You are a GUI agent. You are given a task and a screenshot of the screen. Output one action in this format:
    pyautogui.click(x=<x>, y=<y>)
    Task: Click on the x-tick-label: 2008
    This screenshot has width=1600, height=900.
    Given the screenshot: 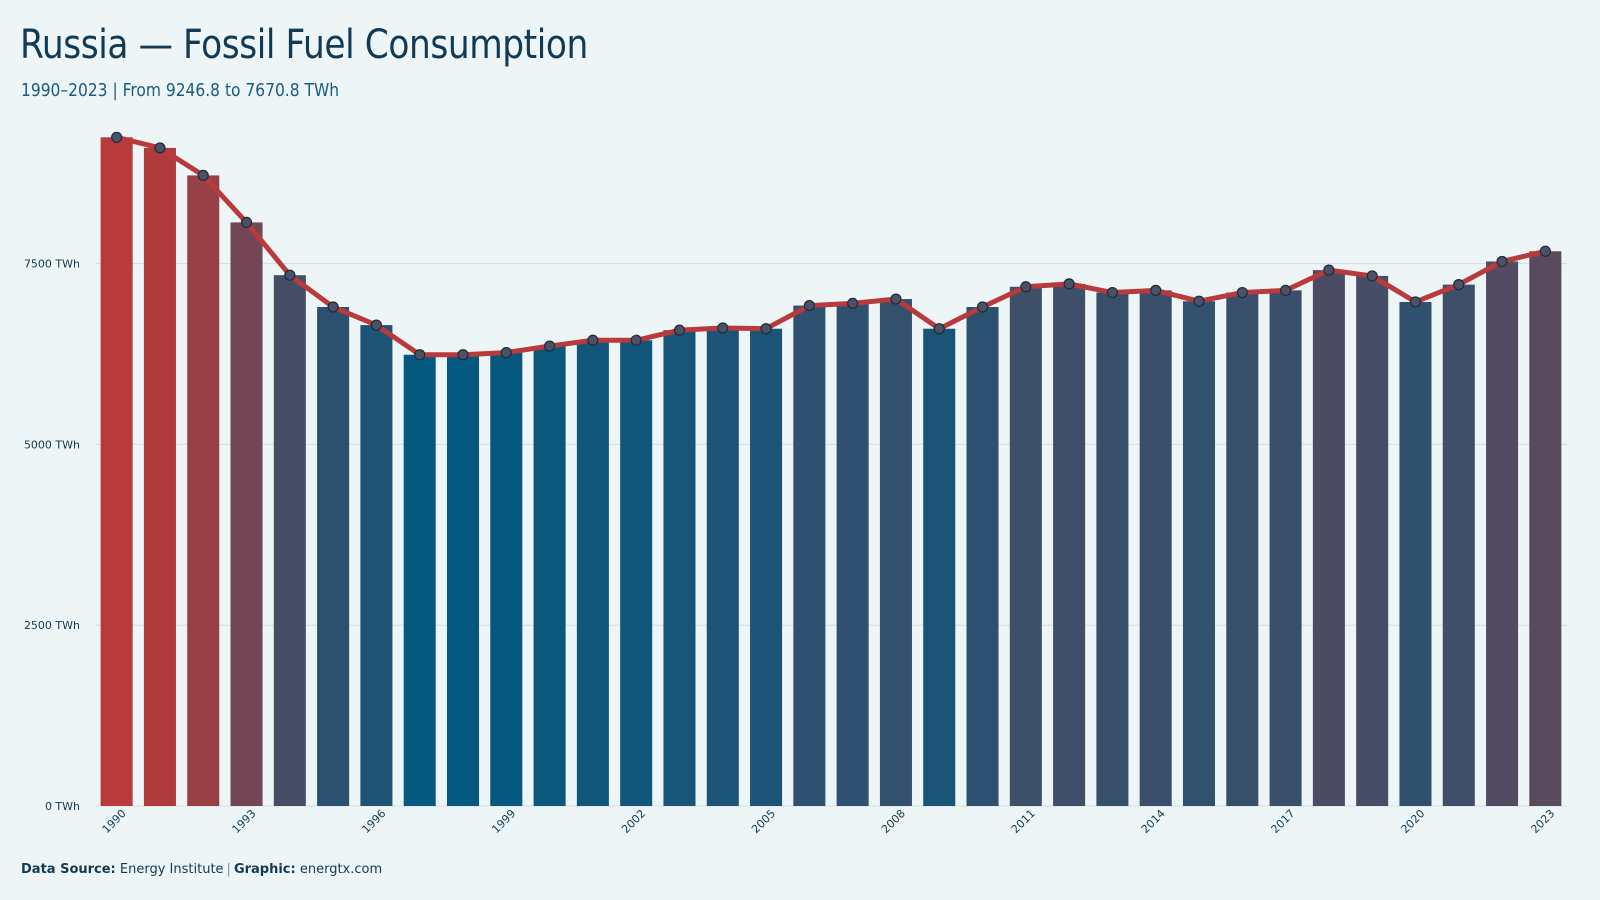 What is the action you would take?
    pyautogui.click(x=893, y=821)
    